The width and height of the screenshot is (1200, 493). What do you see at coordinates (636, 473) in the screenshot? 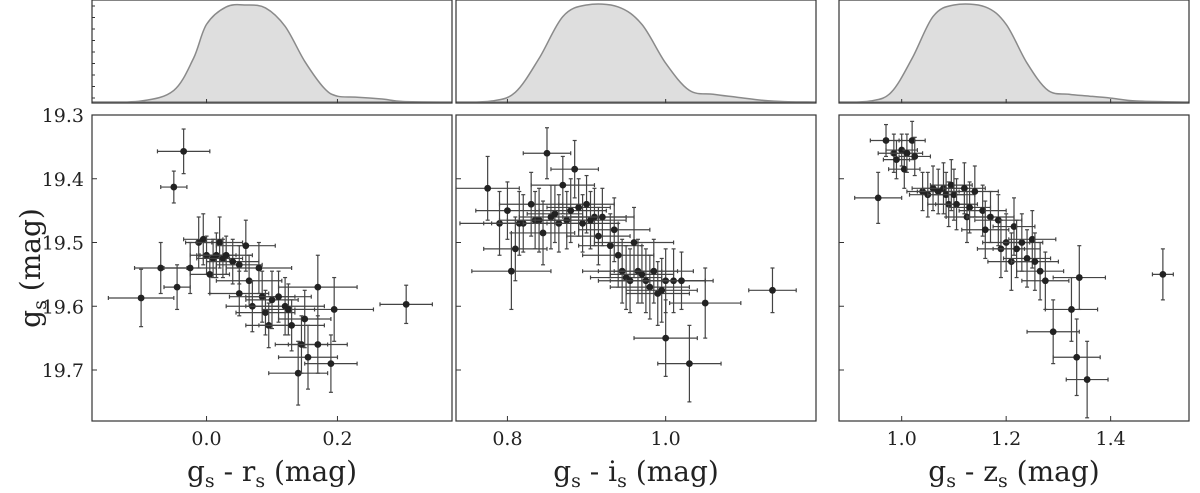
I see `x-axis-label-gi: gs - is (mag)` at bounding box center [636, 473].